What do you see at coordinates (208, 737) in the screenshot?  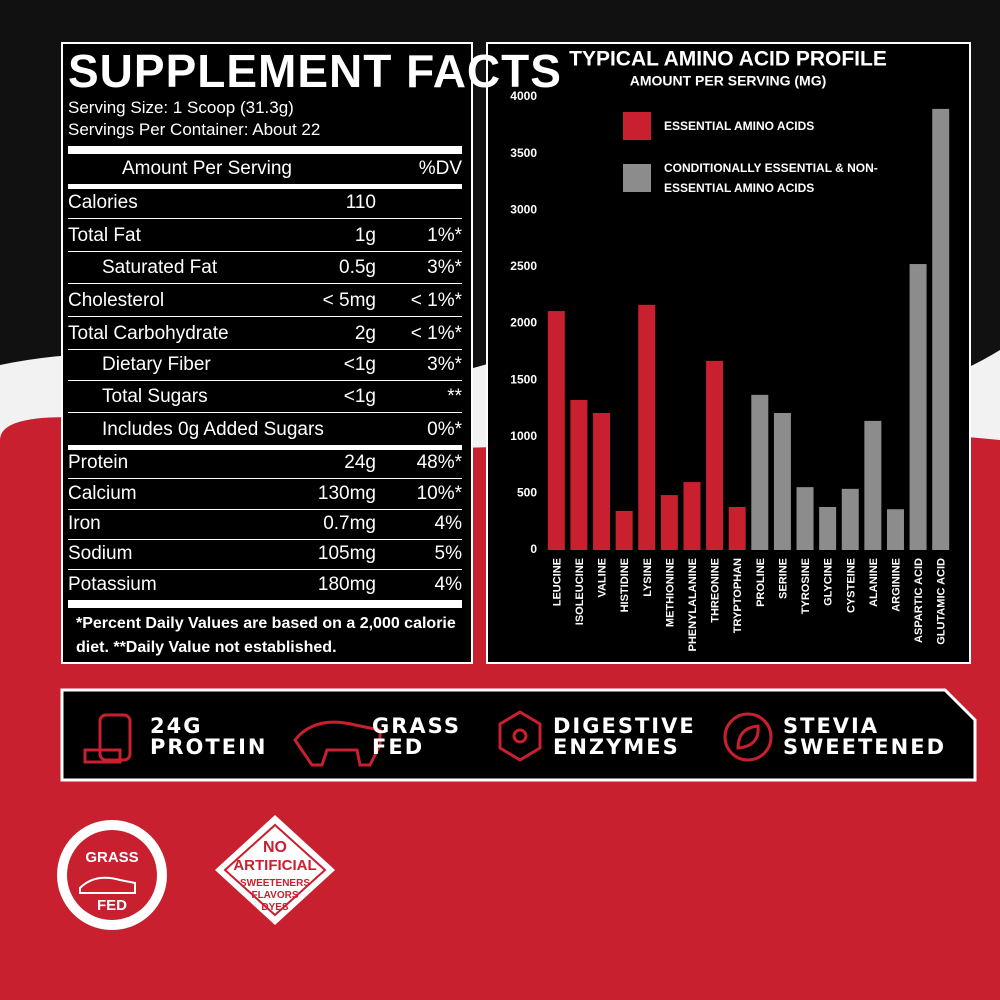 I see `feature: 24G PROTEIN` at bounding box center [208, 737].